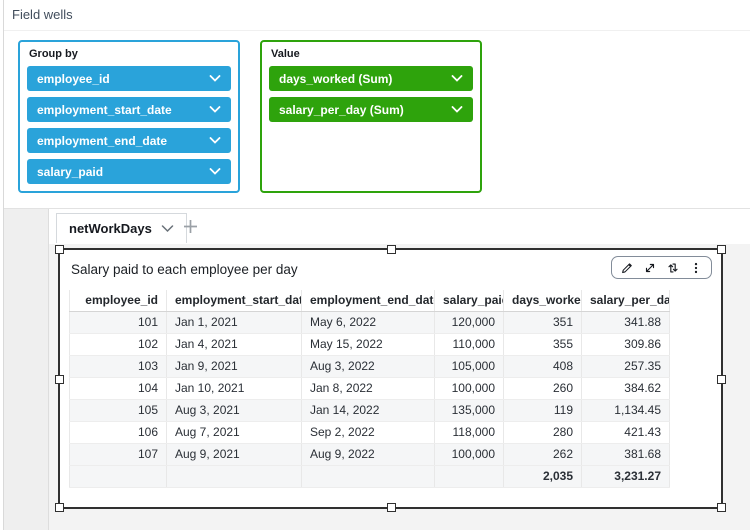 The height and width of the screenshot is (530, 750). Describe the element at coordinates (542, 322) in the screenshot. I see `cell-days-worked: 351` at that location.